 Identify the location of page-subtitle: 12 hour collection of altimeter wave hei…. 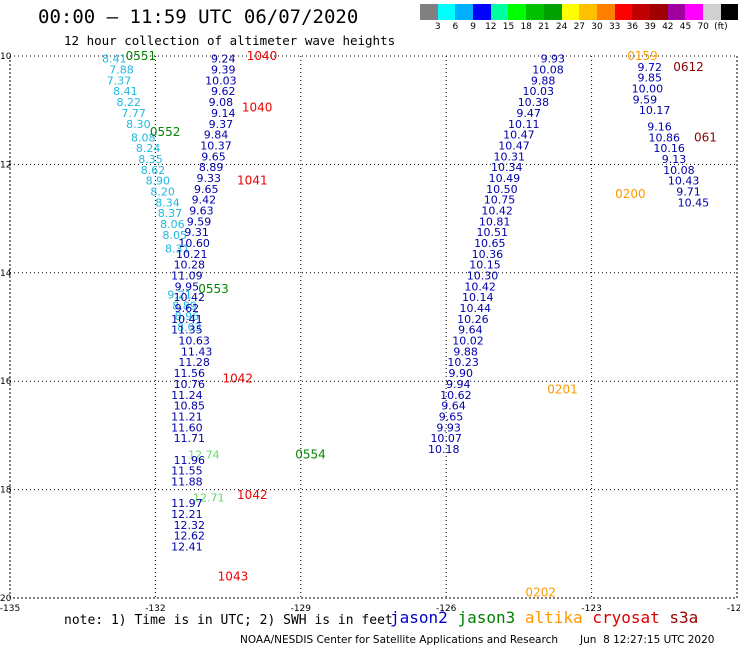
(230, 40).